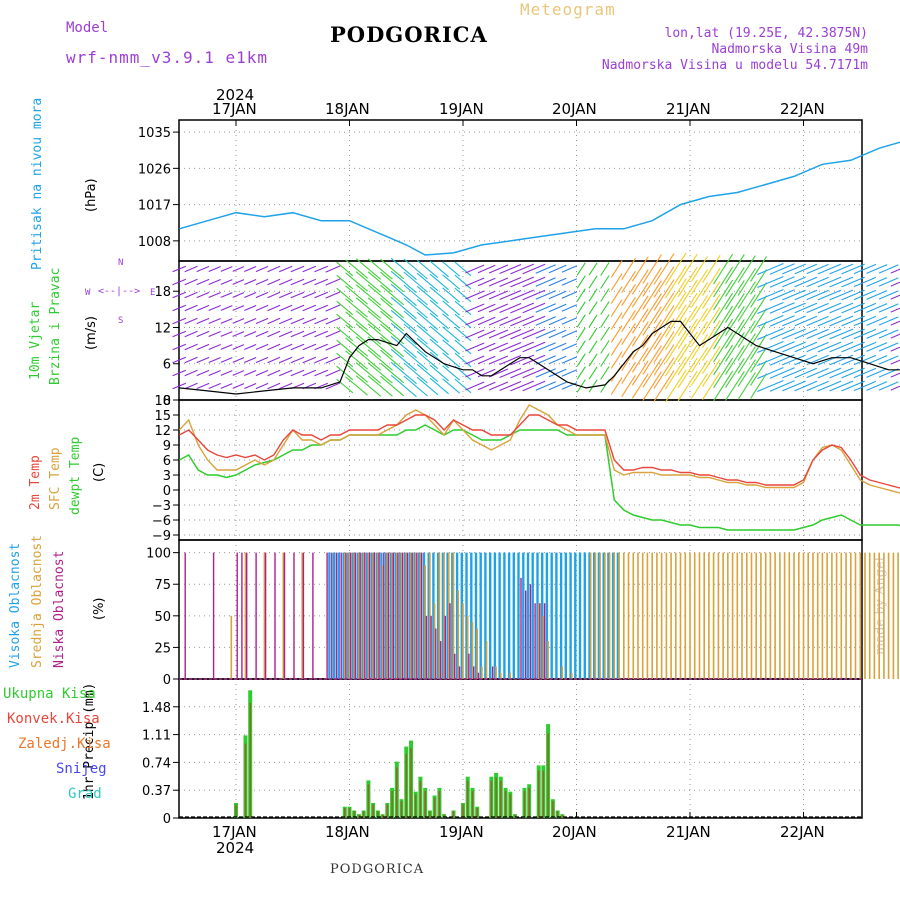 This screenshot has height=900, width=900. What do you see at coordinates (121, 263) in the screenshot?
I see `wind-key-north: N` at bounding box center [121, 263].